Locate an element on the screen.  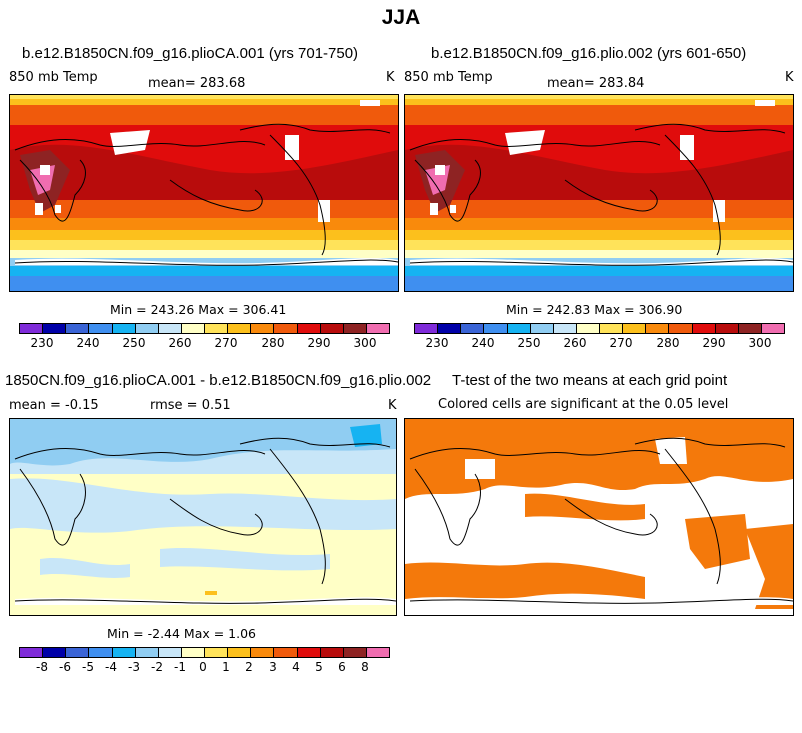
panel1-map is located at coordinates (204, 193).